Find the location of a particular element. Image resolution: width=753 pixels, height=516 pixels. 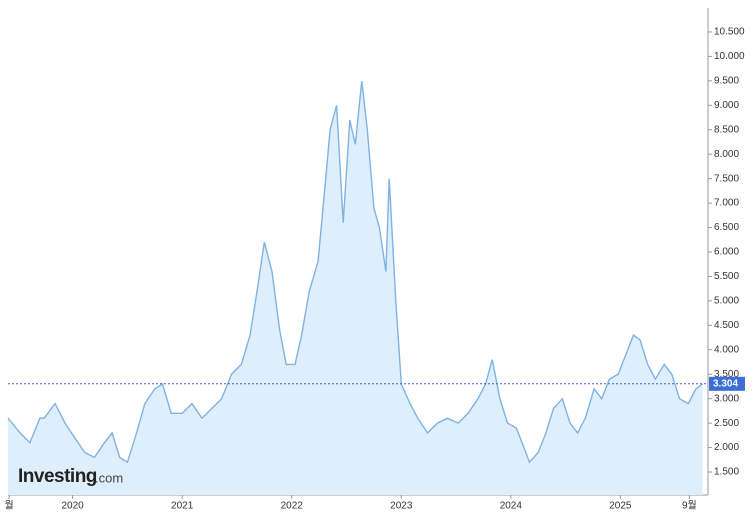

x-tick-label: 2020 is located at coordinates (73, 506).